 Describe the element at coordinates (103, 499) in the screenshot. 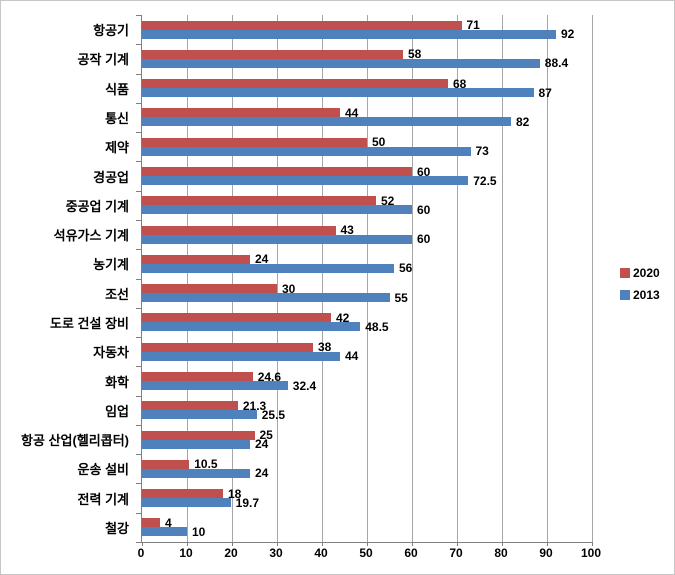

I see `category-label: 전력 기계` at that location.